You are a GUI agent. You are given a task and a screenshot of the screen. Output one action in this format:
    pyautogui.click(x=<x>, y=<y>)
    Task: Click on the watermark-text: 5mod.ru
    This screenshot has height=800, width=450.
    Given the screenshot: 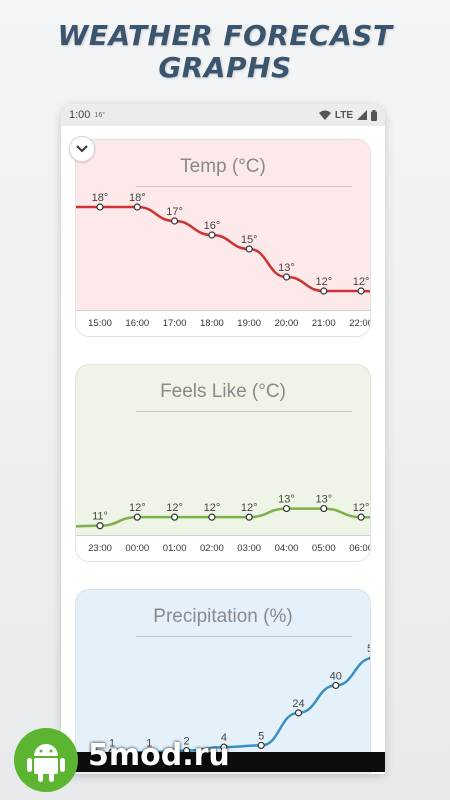 What is the action you would take?
    pyautogui.click(x=159, y=755)
    